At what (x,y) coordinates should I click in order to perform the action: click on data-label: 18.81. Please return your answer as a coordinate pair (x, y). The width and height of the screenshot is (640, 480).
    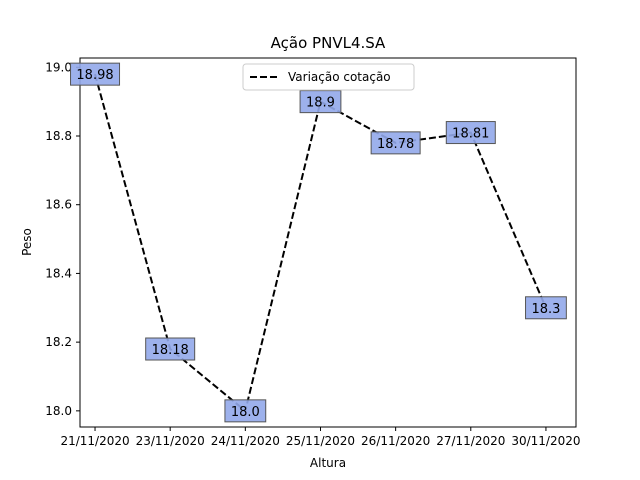
    Looking at the image, I should click on (470, 134).